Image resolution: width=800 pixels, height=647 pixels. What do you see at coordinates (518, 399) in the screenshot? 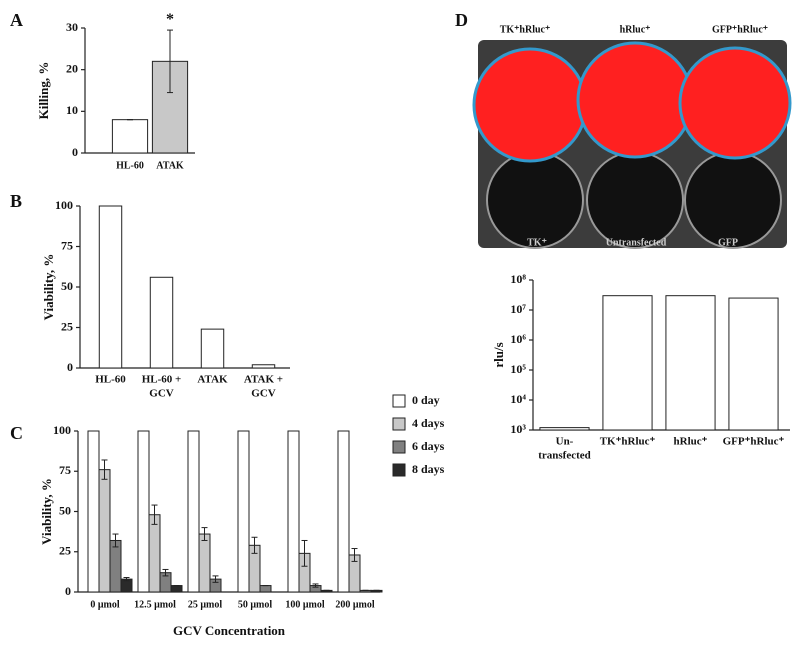
I see `y-tick-label: 10⁴` at bounding box center [518, 399].